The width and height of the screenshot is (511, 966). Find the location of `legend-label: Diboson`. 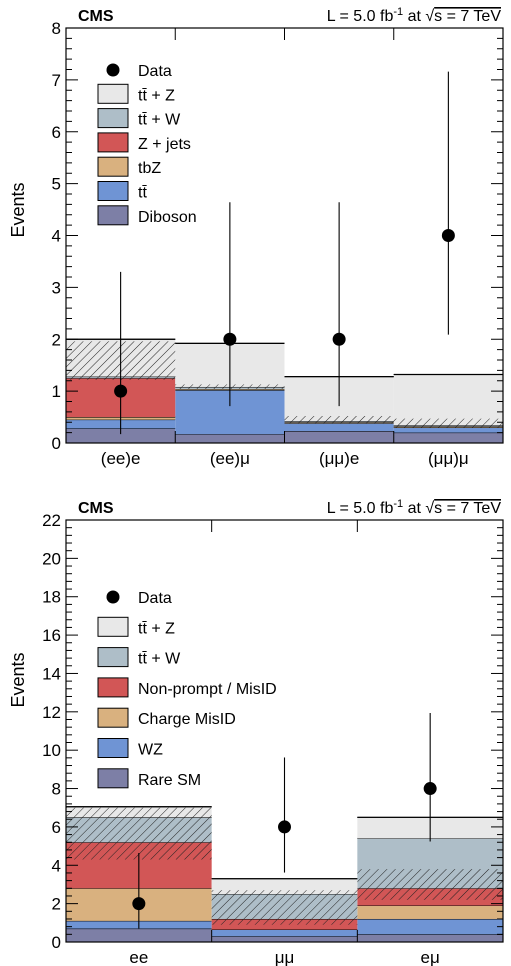

legend-label: Diboson is located at coordinates (167, 217).